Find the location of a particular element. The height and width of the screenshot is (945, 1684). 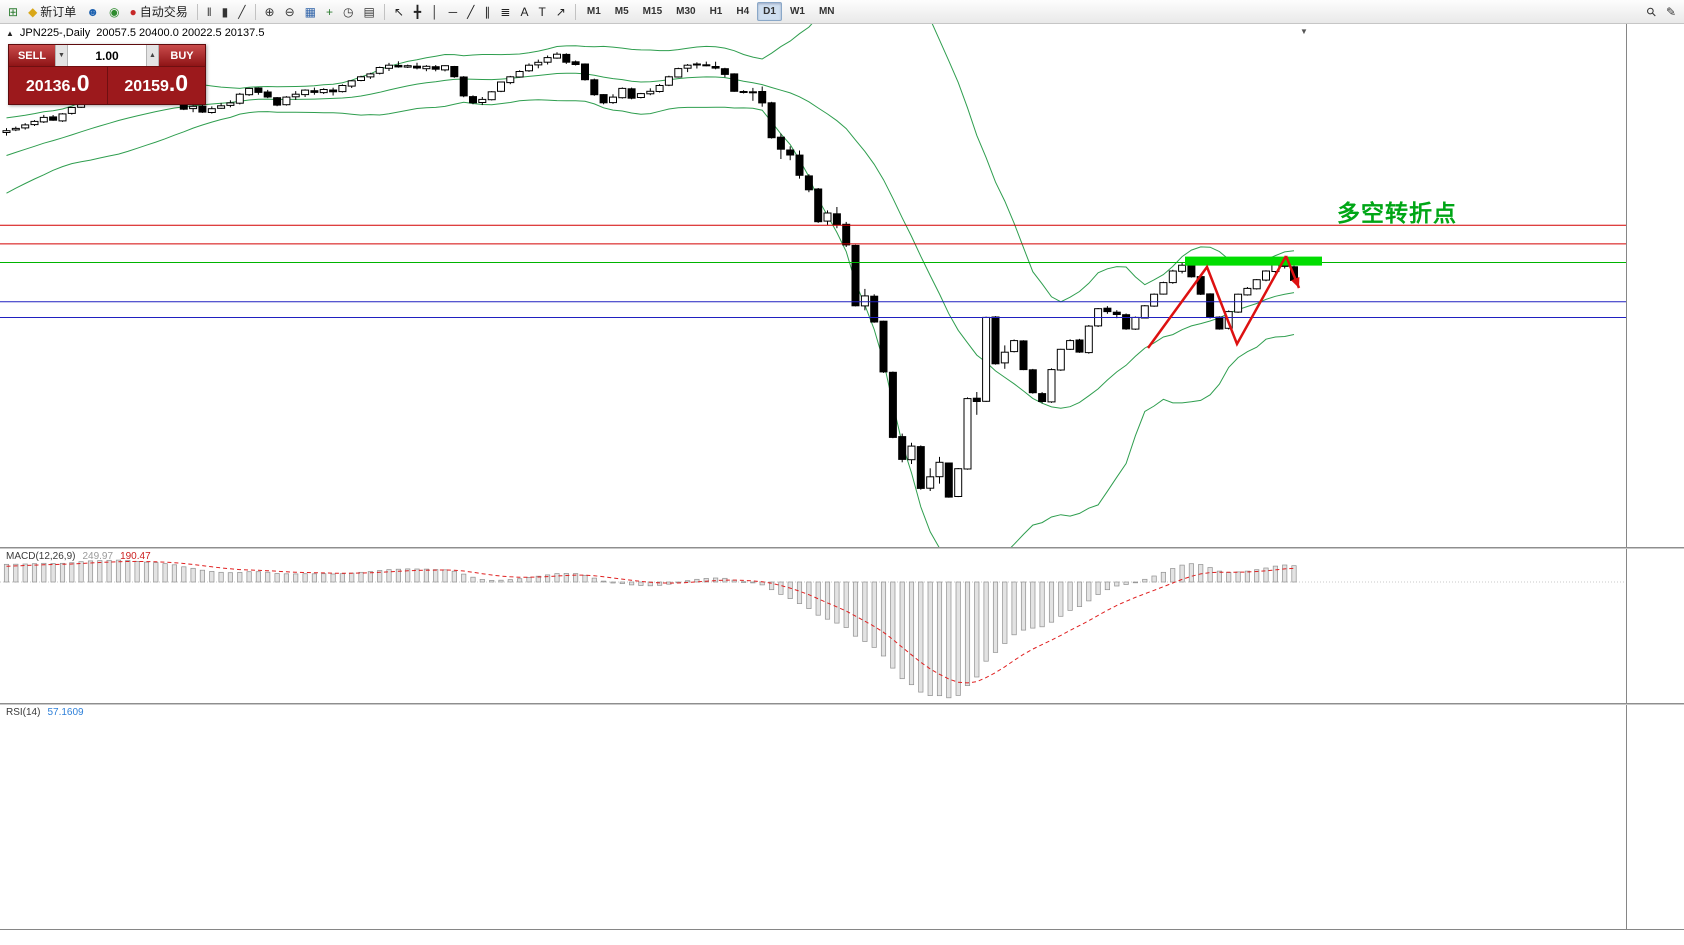

templates-button: ▤ is located at coordinates (368, 12).